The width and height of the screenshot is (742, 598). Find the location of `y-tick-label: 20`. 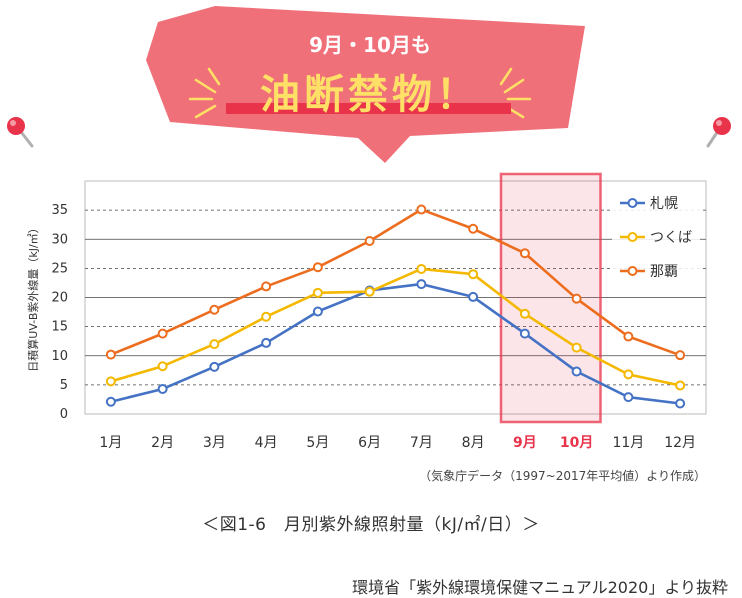

y-tick-label: 20 is located at coordinates (59, 298).